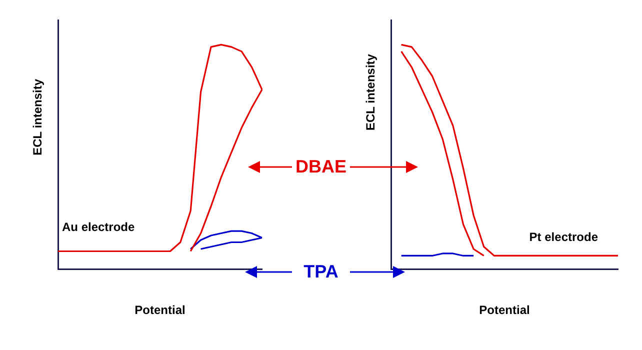 This screenshot has height=350, width=642. I want to click on annotation: Pt electrode, so click(563, 237).